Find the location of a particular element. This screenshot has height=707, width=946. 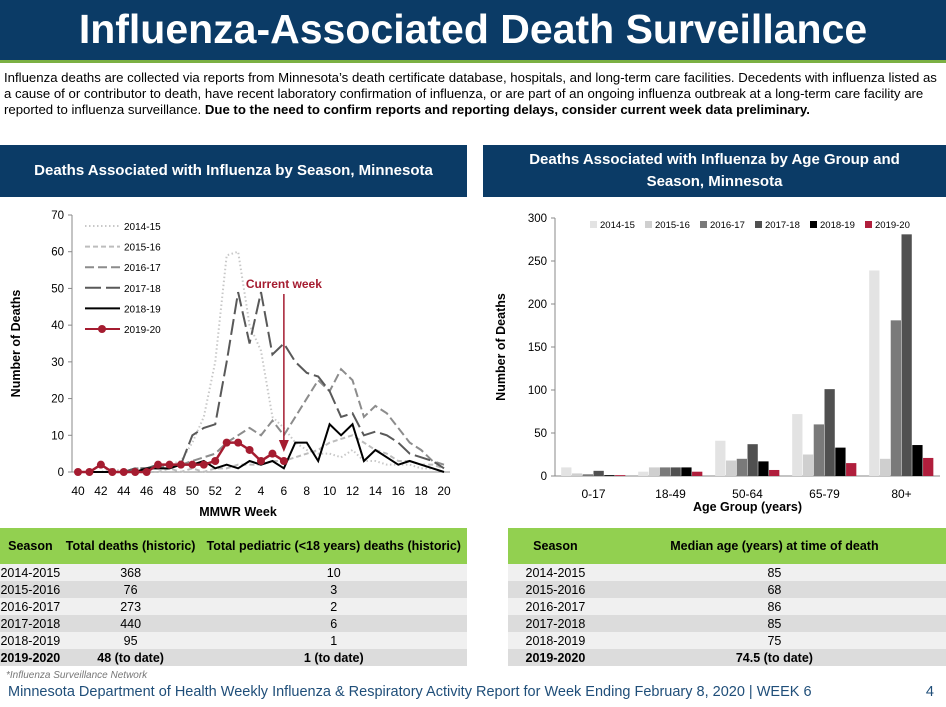

x-tick-label: 6 is located at coordinates (284, 491).